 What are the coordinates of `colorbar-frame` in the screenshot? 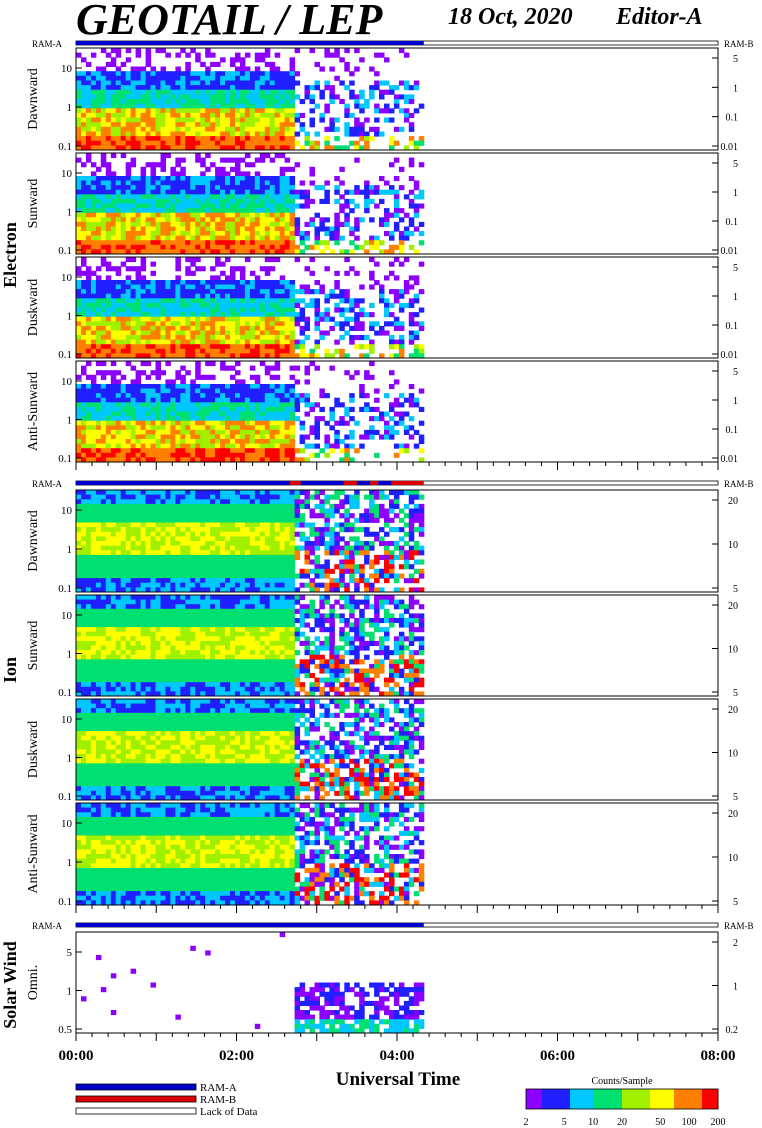 It's located at (622, 1099).